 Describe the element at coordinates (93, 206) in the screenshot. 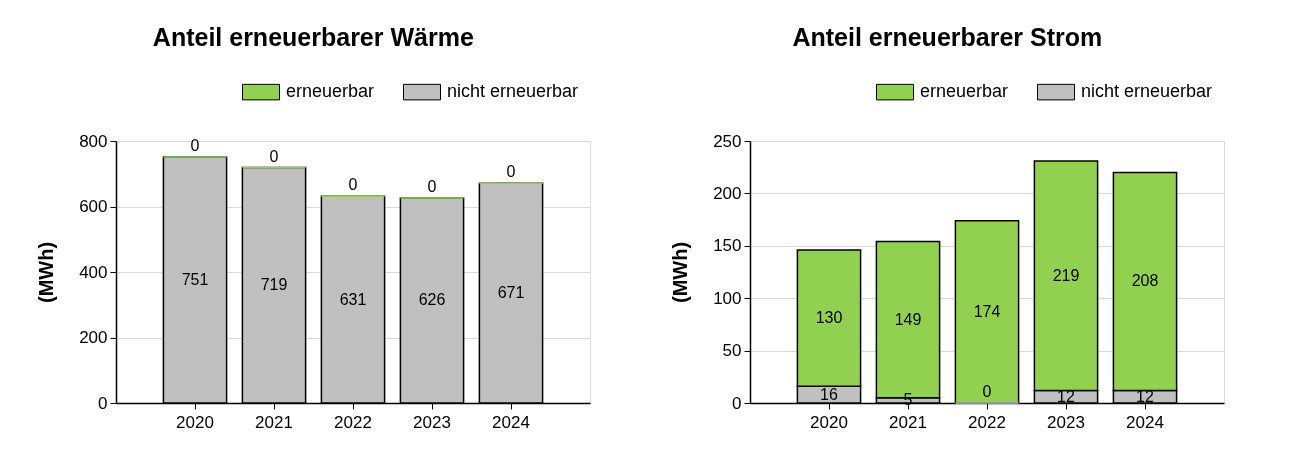

I see `y-tick-label: 600` at that location.